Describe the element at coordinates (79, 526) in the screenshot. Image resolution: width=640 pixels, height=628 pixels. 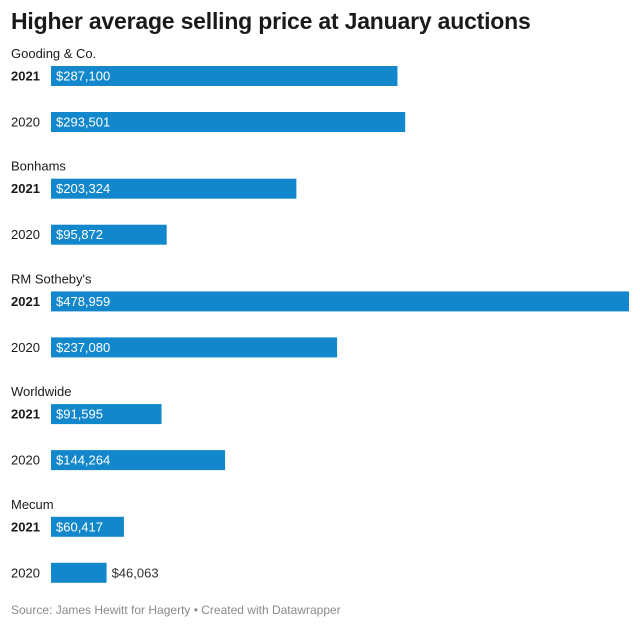
I see `value-label-mecum-2021: $60,417` at that location.